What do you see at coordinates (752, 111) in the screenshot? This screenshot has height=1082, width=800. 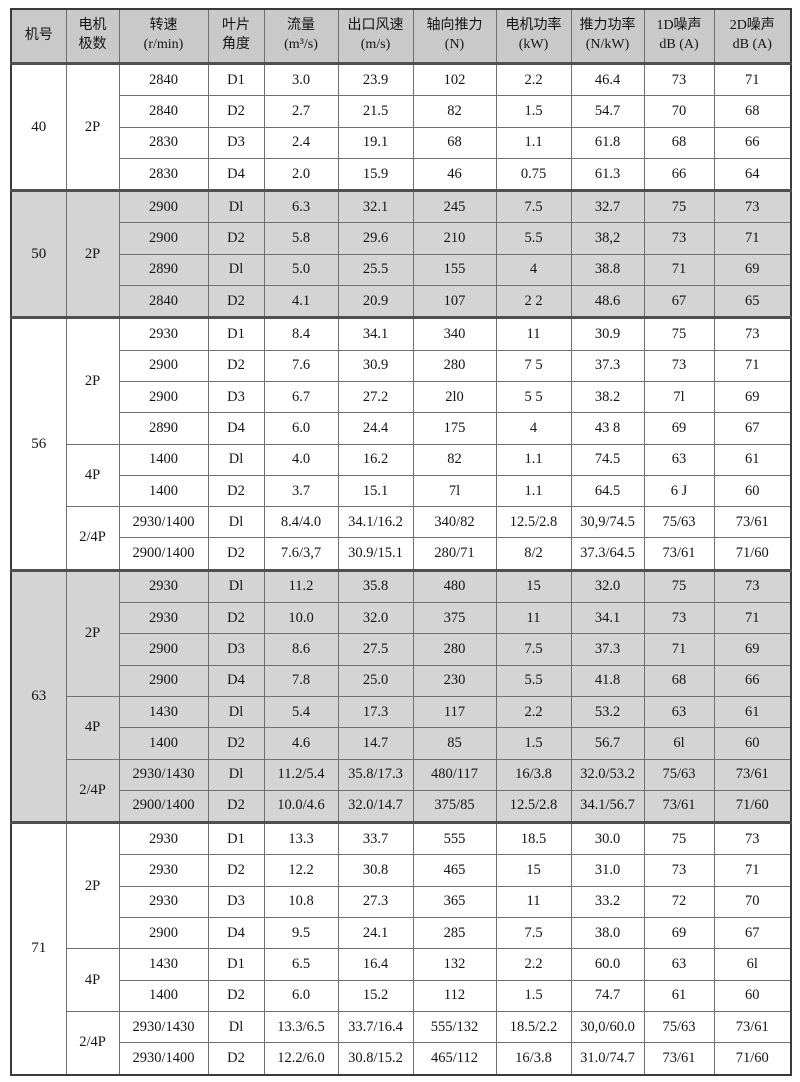 I see `noise-2d-cell: 68` at bounding box center [752, 111].